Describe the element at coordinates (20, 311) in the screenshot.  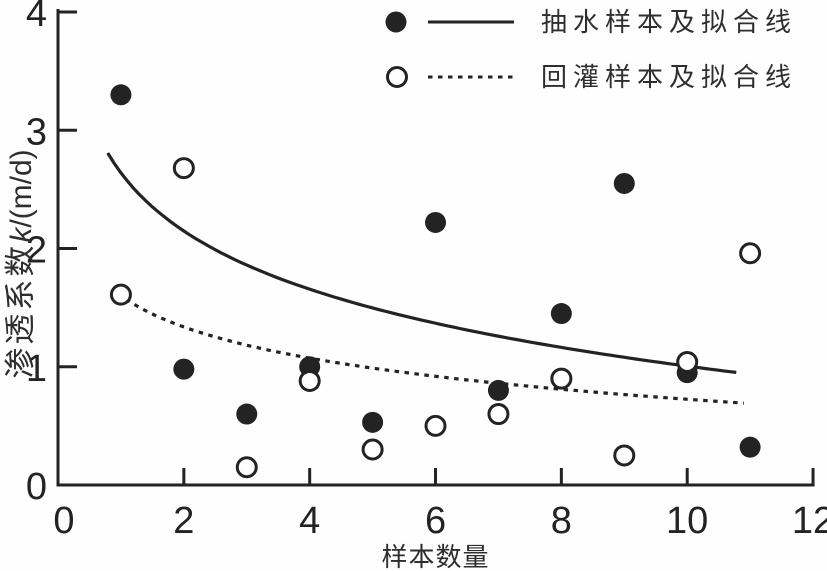
I see `y-axis-label-cjk: 渗透系数` at that location.